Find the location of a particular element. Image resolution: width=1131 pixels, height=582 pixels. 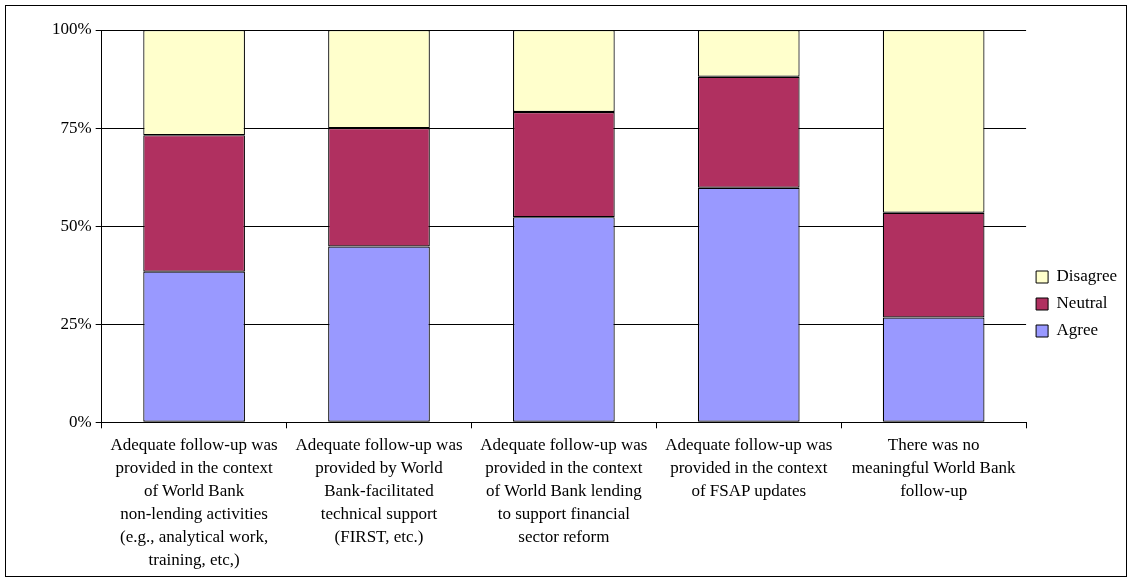

y-tick-label: 0% is located at coordinates (80, 421).